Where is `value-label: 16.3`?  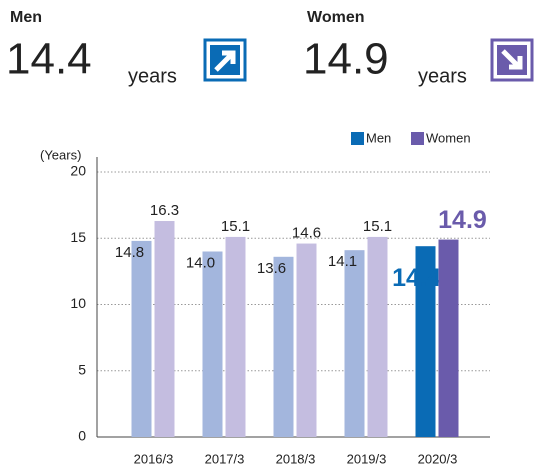 value-label: 16.3 is located at coordinates (164, 210).